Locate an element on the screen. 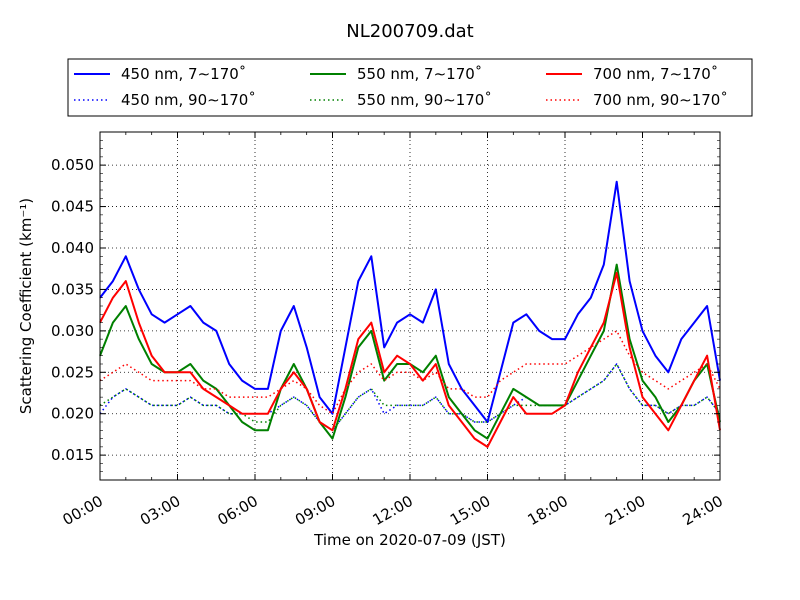 The width and height of the screenshot is (800, 600). x-tick-label: 24:00 is located at coordinates (703, 510).